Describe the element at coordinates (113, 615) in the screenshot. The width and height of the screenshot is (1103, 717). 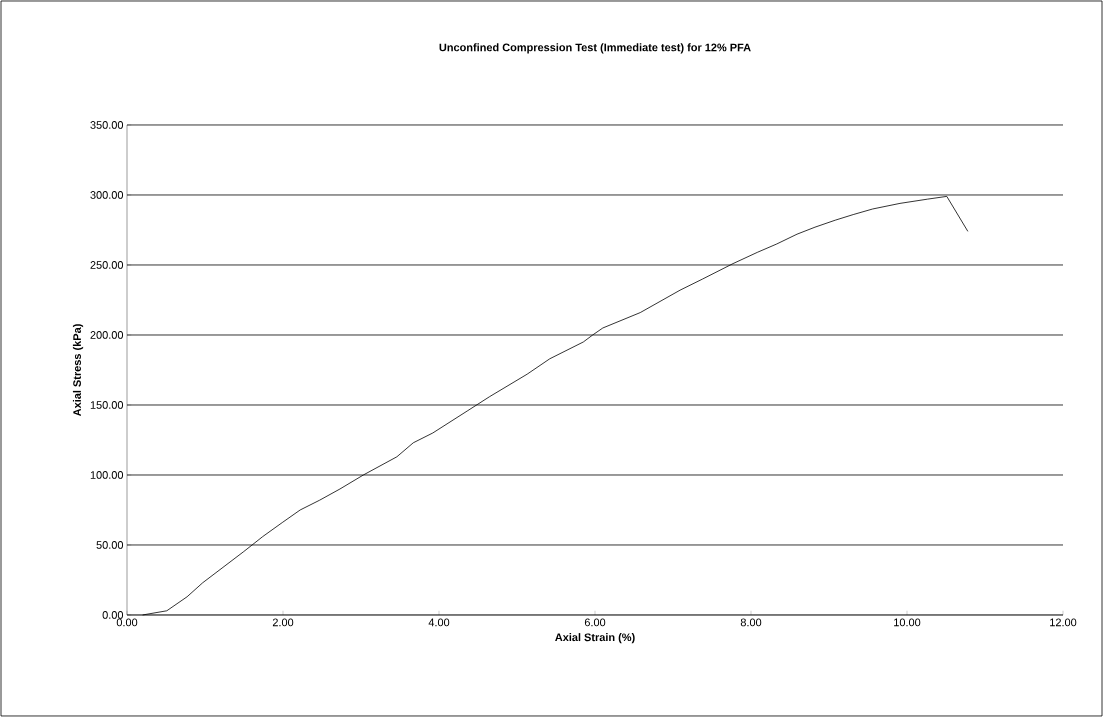
I see `y-tick-label: 0.00` at that location.